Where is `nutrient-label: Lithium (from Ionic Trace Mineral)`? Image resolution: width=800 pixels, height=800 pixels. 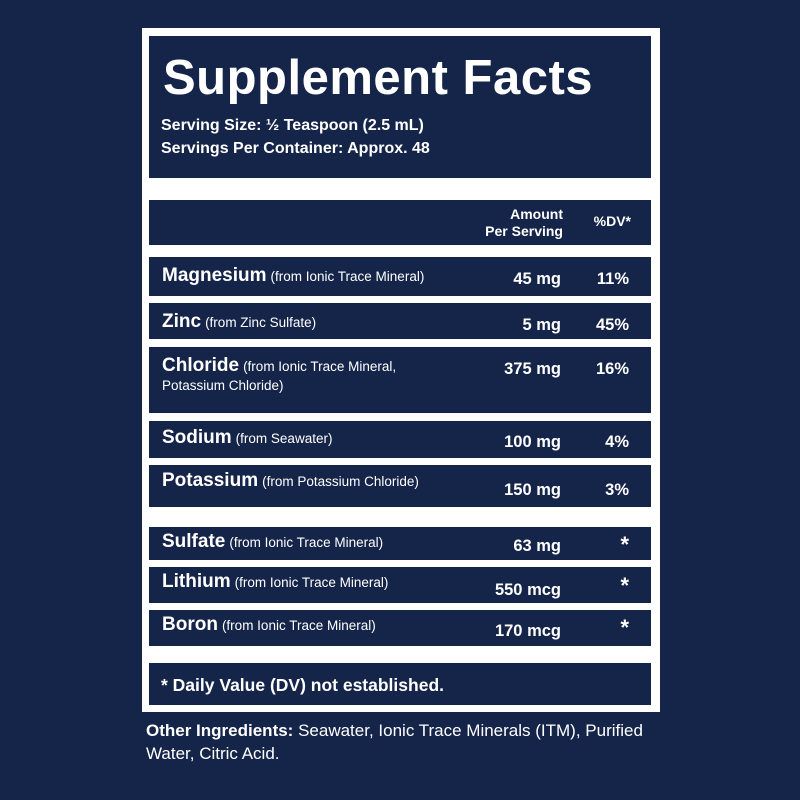 nutrient-label: Lithium (from Ionic Trace Mineral) is located at coordinates (322, 581).